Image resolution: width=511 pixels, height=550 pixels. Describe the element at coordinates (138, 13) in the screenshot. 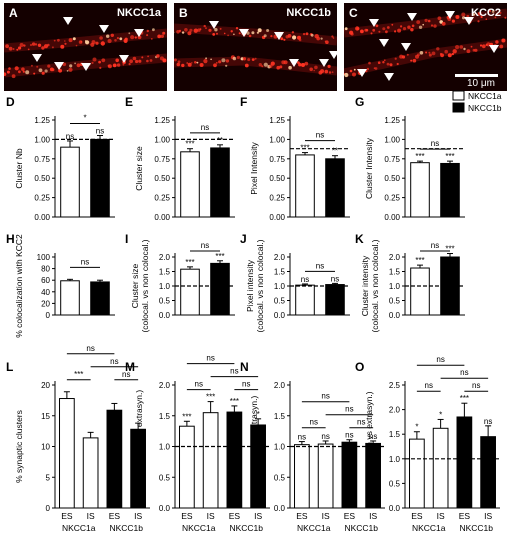

I see `micrograph-a-title: NKCC1a` at that location.